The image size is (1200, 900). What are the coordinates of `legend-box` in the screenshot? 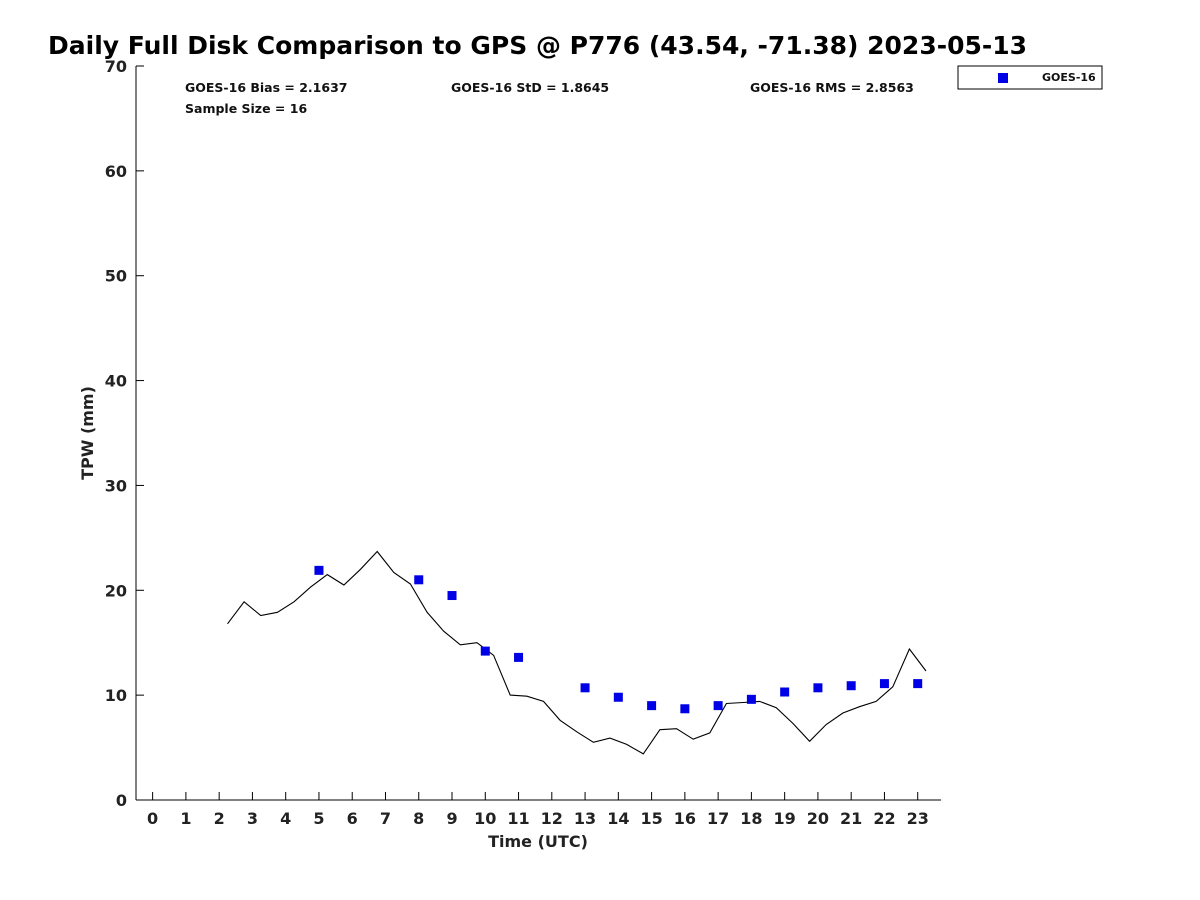 It's located at (1030, 77).